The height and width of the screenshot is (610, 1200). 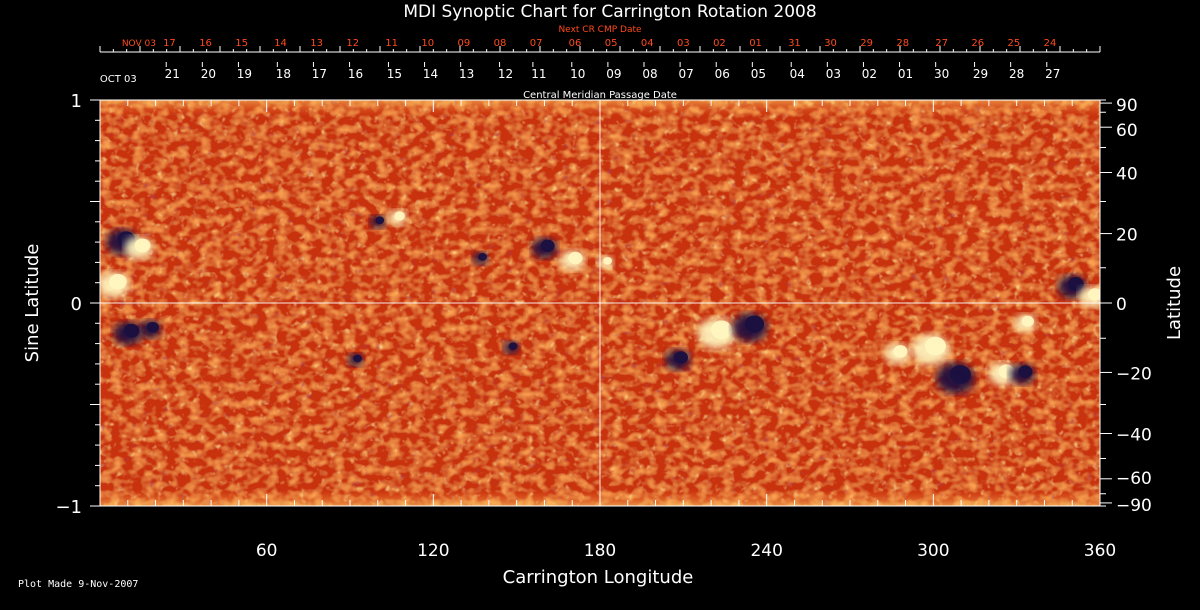 I want to click on x-tick-label: 360, so click(x=1100, y=551).